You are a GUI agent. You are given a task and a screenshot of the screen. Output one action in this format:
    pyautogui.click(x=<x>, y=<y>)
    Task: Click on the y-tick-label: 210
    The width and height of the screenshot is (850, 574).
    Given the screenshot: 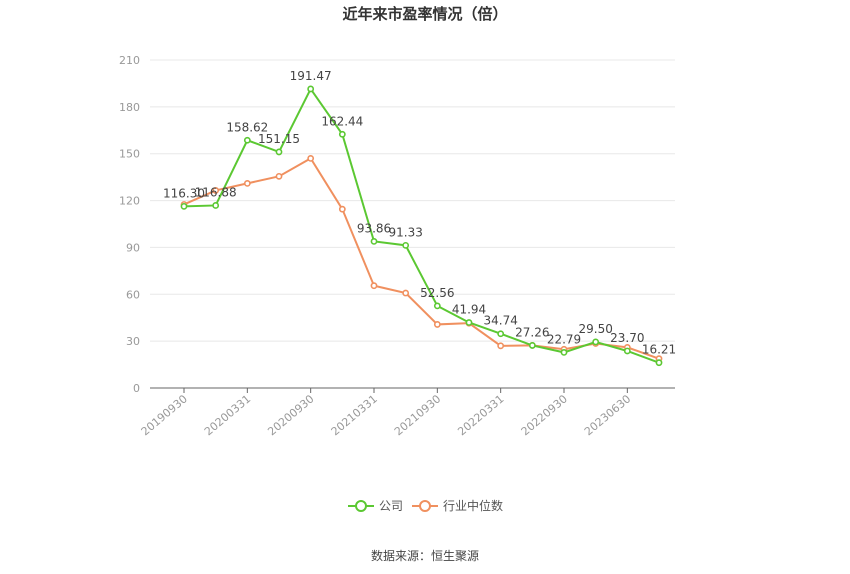 What is the action you would take?
    pyautogui.click(x=129, y=60)
    